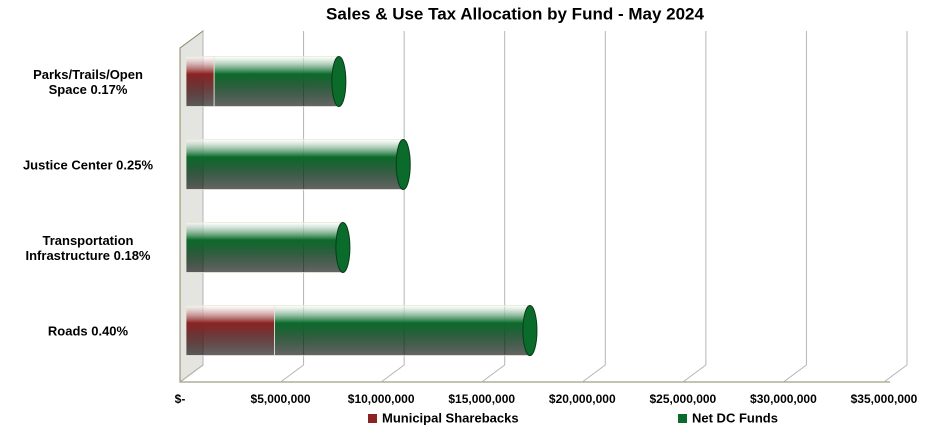 This screenshot has width=934, height=430. Describe the element at coordinates (88, 247) in the screenshot. I see `y-tick-label: Transportation Infrastructure 0.18%` at that location.